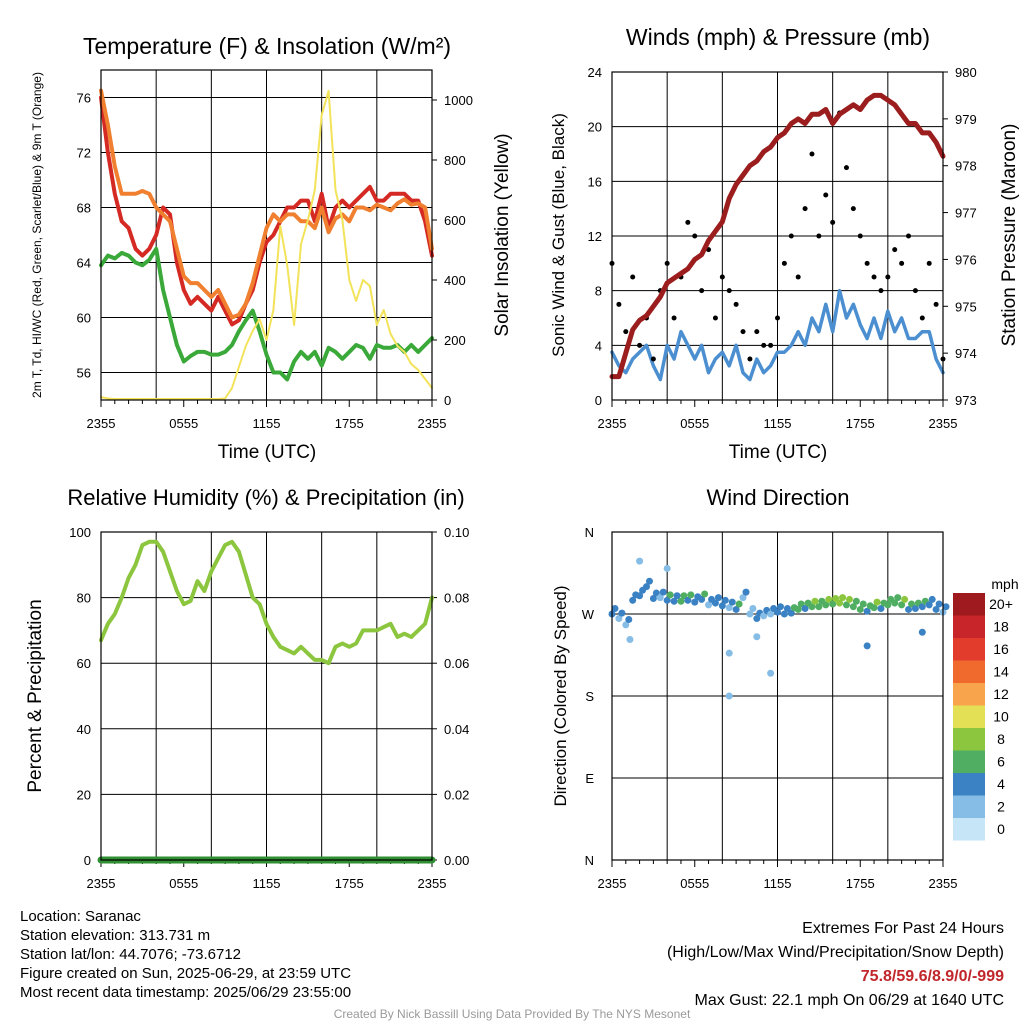  Describe the element at coordinates (1001, 762) in the screenshot. I see `direction-legend-label: 6` at that location.